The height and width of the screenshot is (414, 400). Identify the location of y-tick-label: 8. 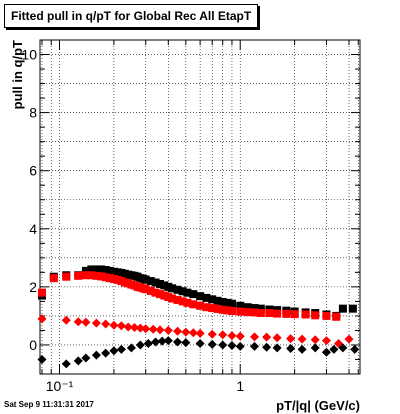
(33, 113).